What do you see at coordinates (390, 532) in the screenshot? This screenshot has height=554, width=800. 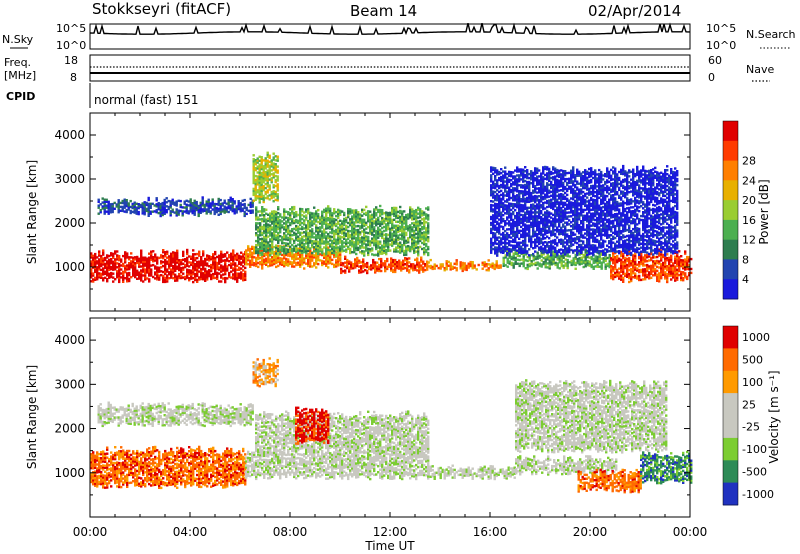 I see `time-tick-labels: 00:00 04:00 08:00 12:00 16:00 20:00 00:00` at bounding box center [390, 532].